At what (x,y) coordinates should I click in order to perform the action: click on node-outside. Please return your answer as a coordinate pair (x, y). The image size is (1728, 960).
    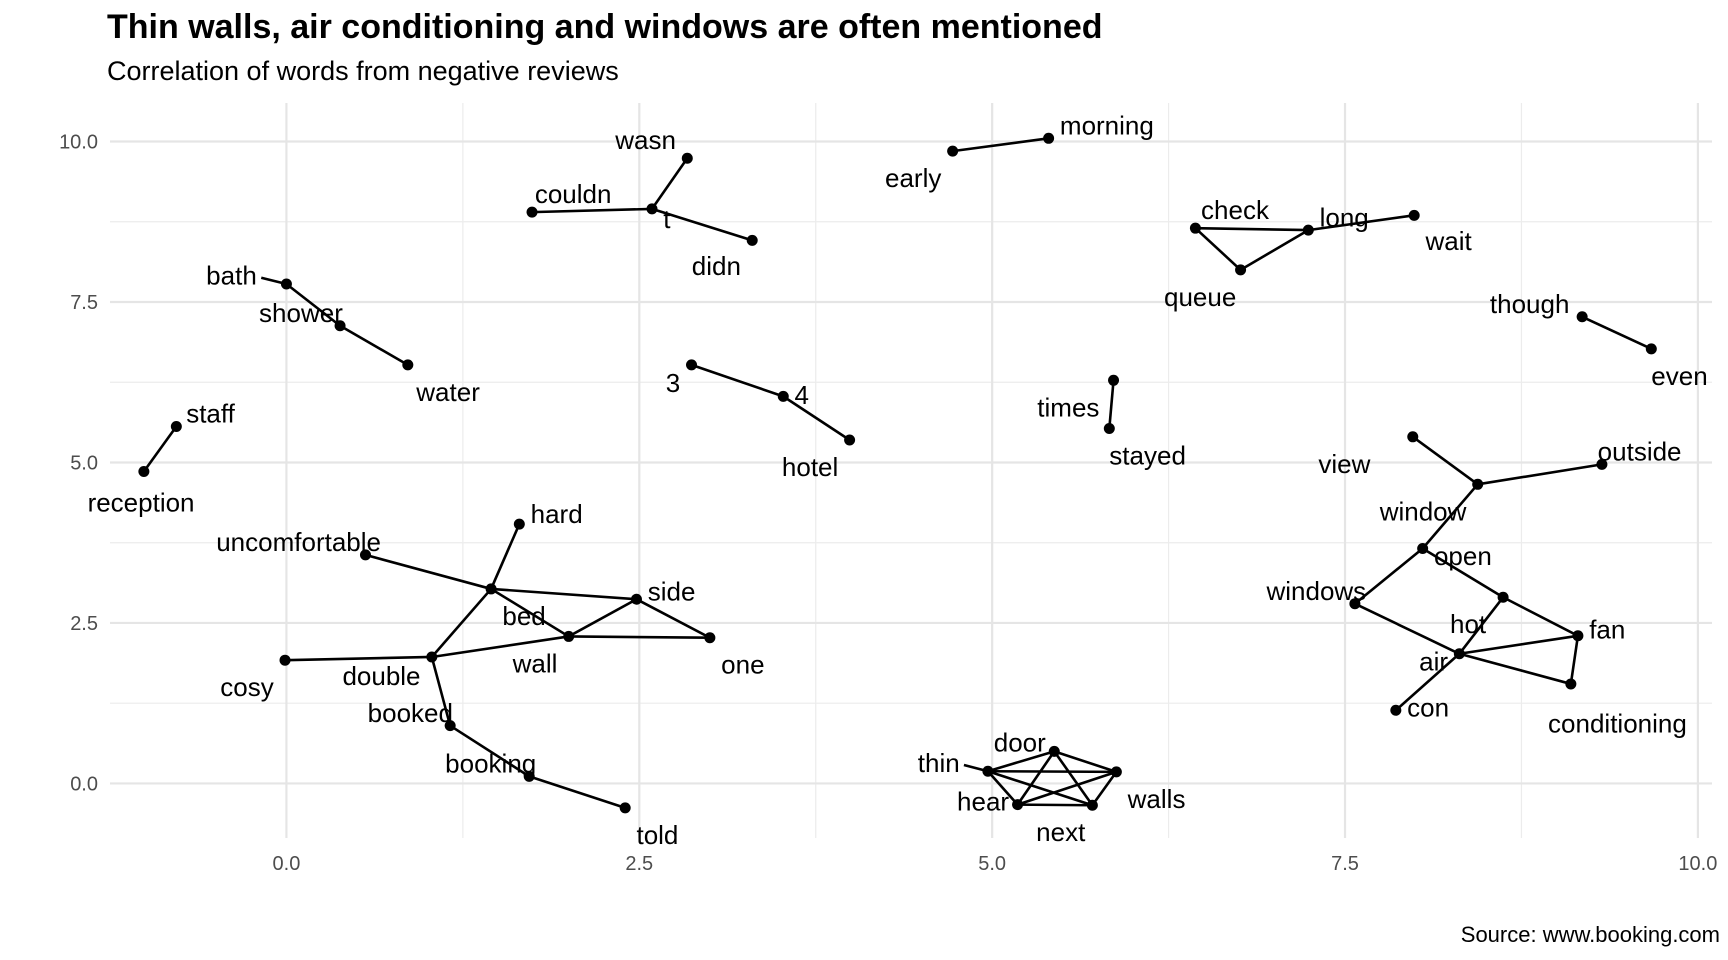
    Looking at the image, I should click on (1602, 464).